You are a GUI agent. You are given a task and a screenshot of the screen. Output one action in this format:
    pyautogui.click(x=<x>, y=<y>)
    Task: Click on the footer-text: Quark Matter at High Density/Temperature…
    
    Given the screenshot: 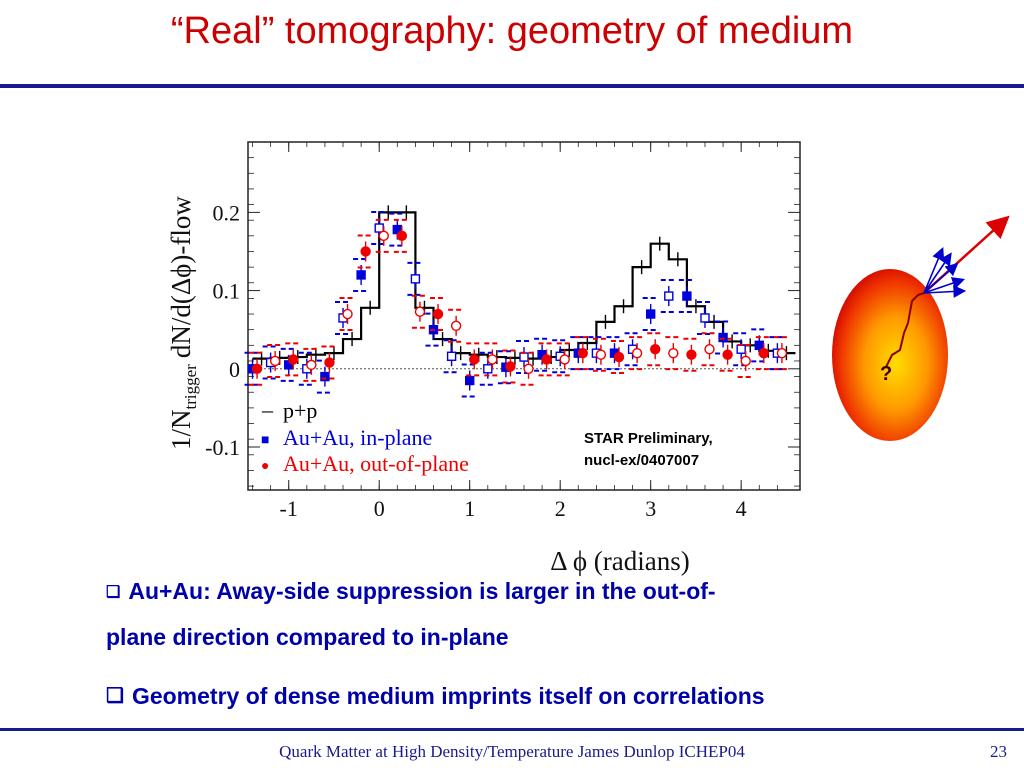 What is the action you would take?
    pyautogui.click(x=512, y=751)
    